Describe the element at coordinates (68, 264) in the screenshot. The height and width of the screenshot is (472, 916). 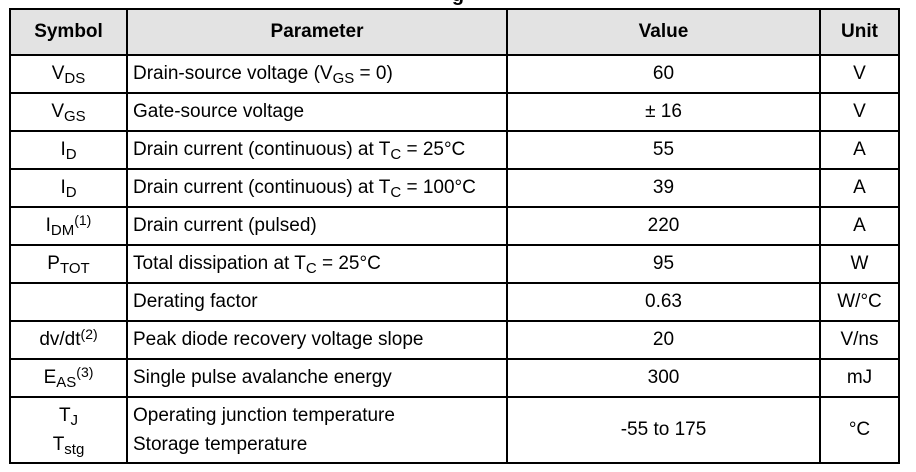
I see `symbol-cell: PTOT` at that location.